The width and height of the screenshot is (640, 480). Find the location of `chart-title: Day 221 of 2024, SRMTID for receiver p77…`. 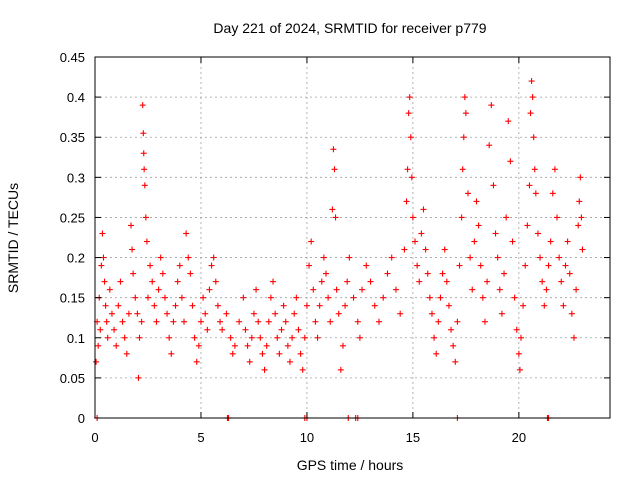

chart-title: Day 221 of 2024, SRMTID for receiver p77… is located at coordinates (349, 28).